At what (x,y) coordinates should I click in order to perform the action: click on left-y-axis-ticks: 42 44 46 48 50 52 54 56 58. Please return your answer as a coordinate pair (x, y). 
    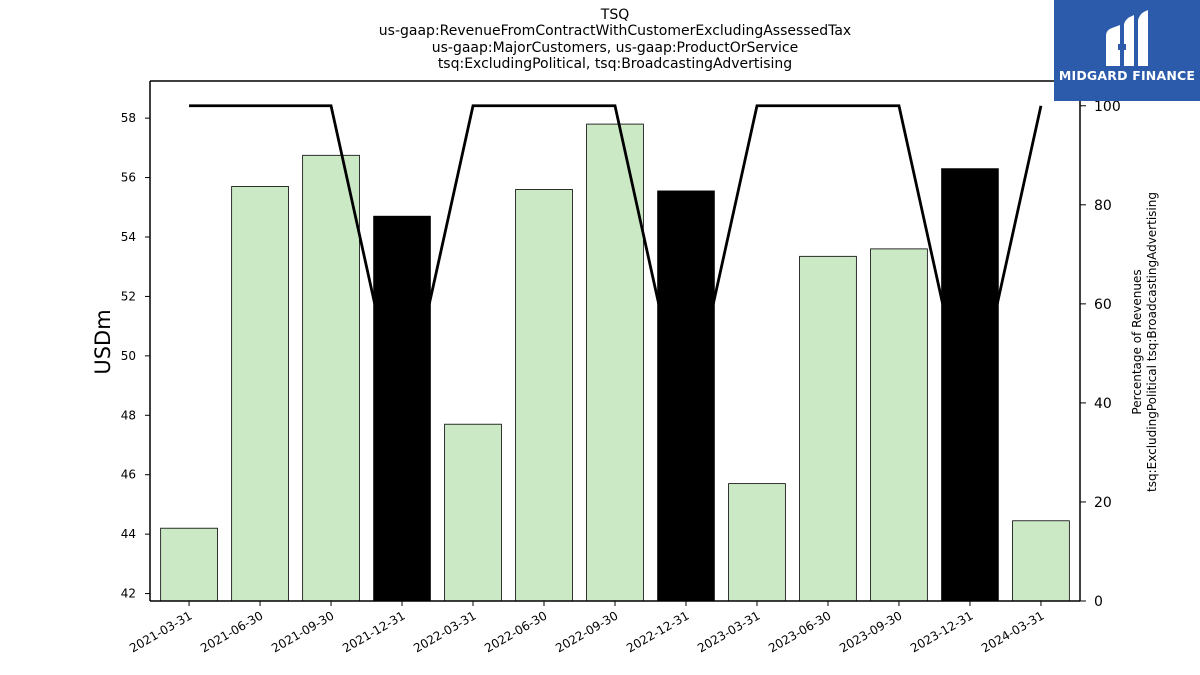
    Looking at the image, I should click on (135, 356).